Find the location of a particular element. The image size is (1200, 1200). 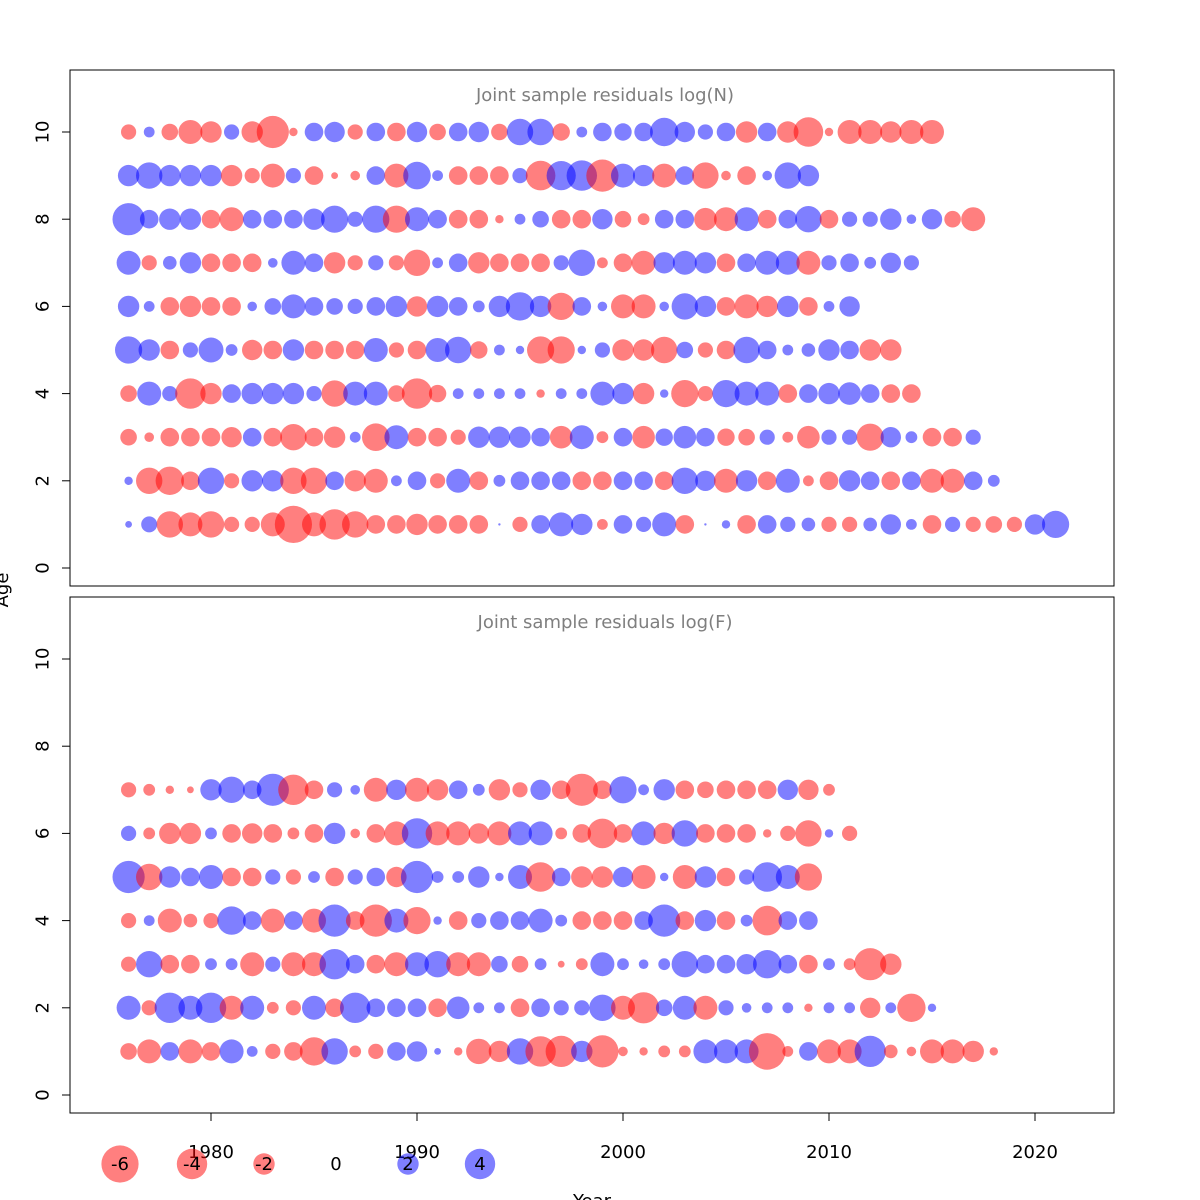

x-tick-label: 2000 is located at coordinates (623, 1152).